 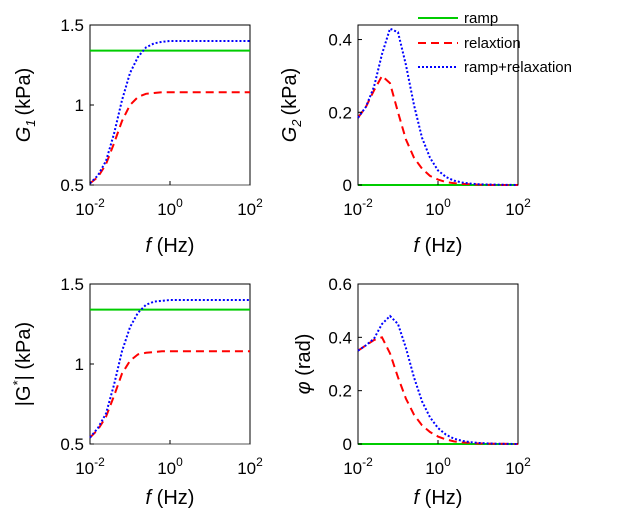 I want to click on x-axis-label-phi: f (Hz), so click(x=438, y=498).